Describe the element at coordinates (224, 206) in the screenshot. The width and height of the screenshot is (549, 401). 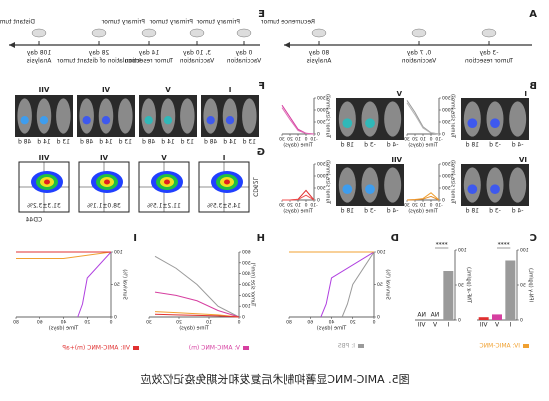
I see `percentage: 14.5±3.5%` at that location.